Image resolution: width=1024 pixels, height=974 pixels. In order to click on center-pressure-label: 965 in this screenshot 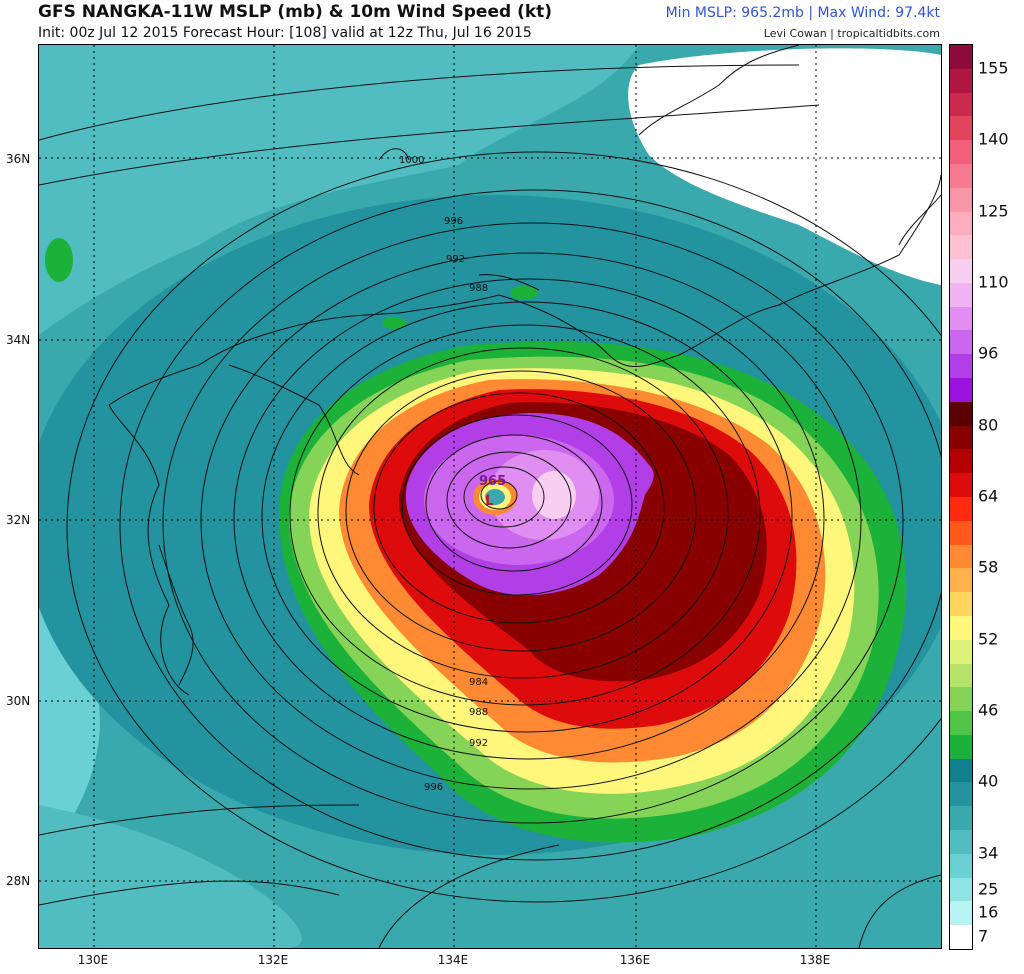, I will do `click(492, 481)`.